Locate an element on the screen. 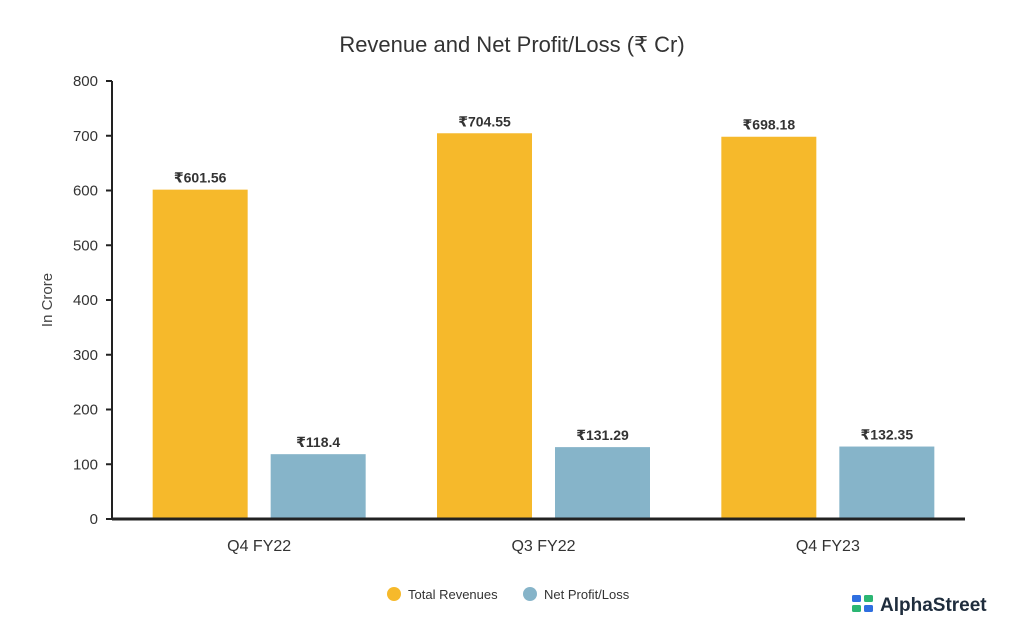  bar-value-label: ₹704.55 is located at coordinates (484, 121).